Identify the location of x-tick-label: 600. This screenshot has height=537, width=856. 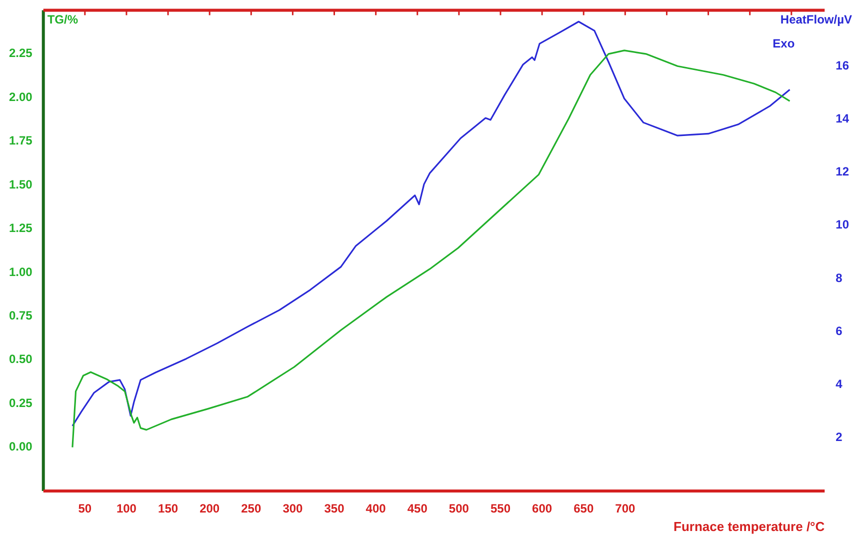
(542, 509).